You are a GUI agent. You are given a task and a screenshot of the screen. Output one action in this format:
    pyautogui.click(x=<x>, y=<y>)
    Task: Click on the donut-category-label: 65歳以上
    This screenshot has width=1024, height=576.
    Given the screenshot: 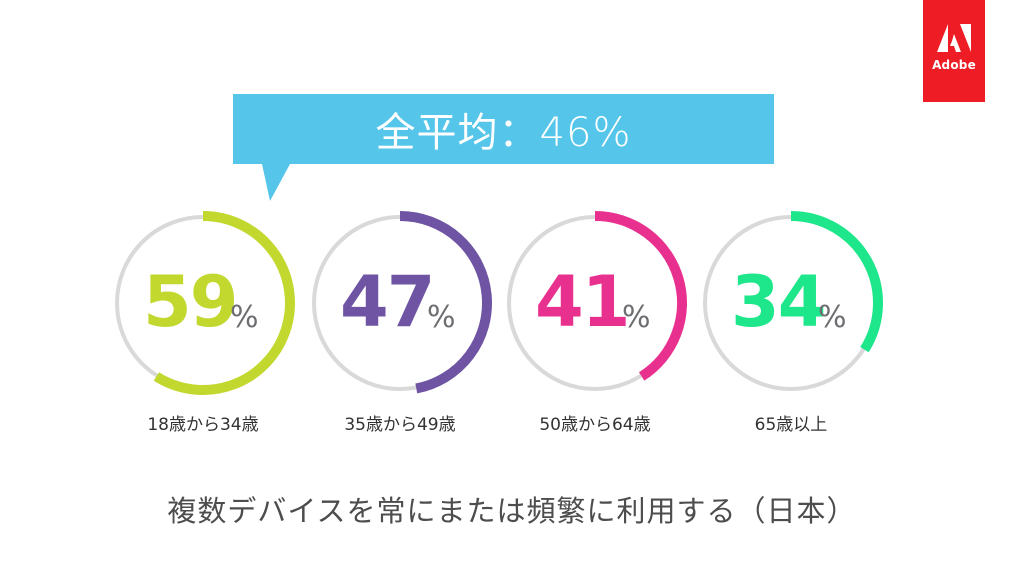 What is the action you would take?
    pyautogui.click(x=791, y=425)
    